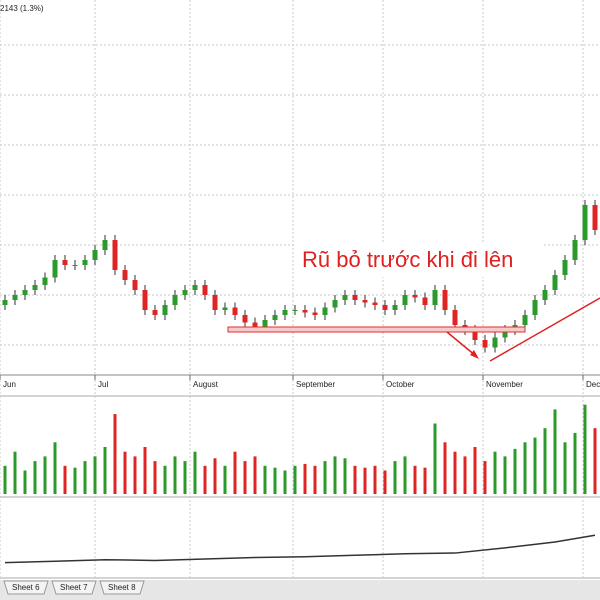  What do you see at coordinates (474, 354) in the screenshot?
I see `arrow-head` at bounding box center [474, 354].